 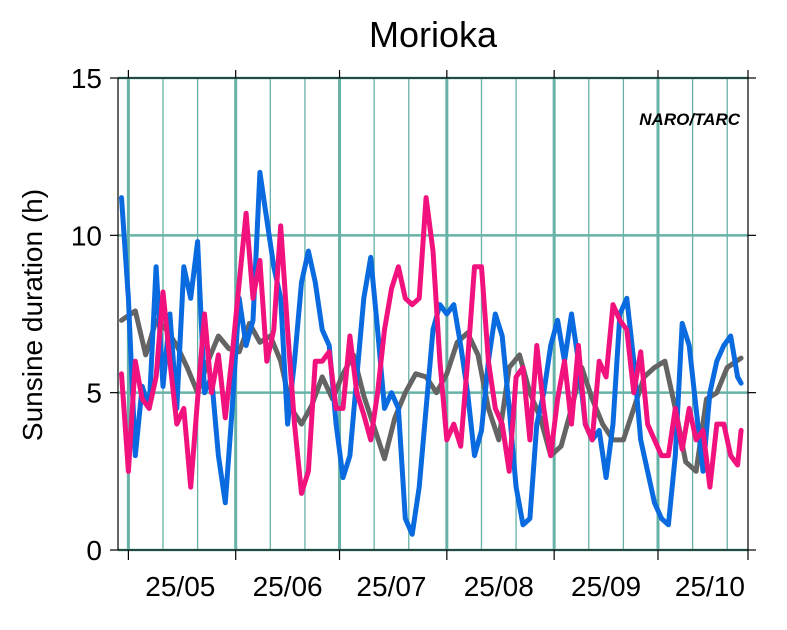 I want to click on y-tick-label: 0, so click(x=94, y=550).